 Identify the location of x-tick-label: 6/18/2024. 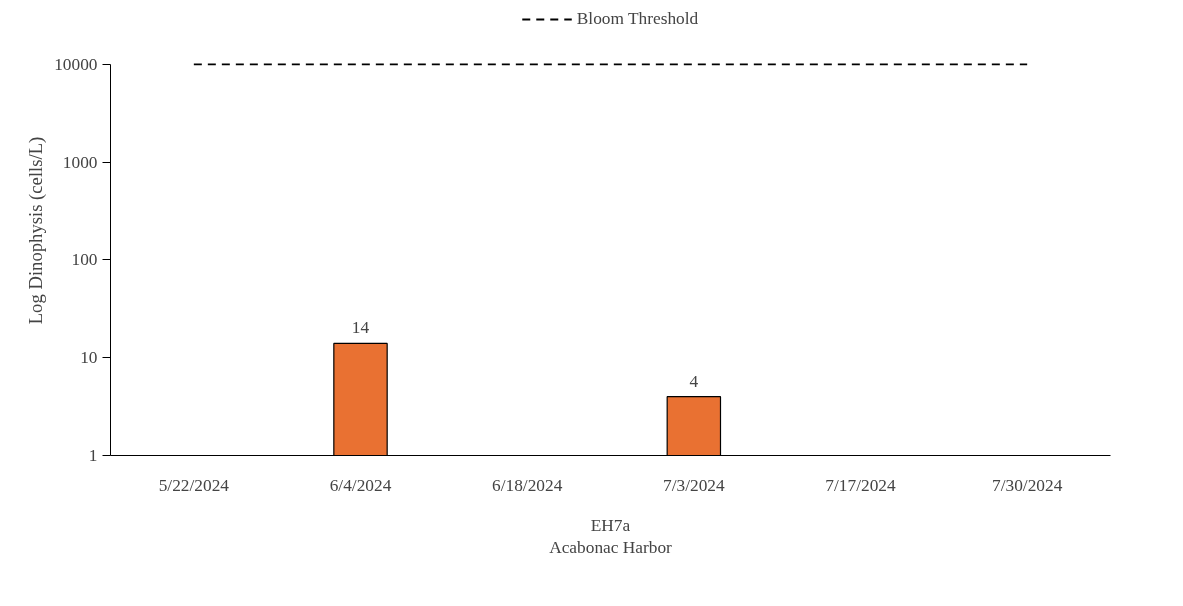
(527, 485).